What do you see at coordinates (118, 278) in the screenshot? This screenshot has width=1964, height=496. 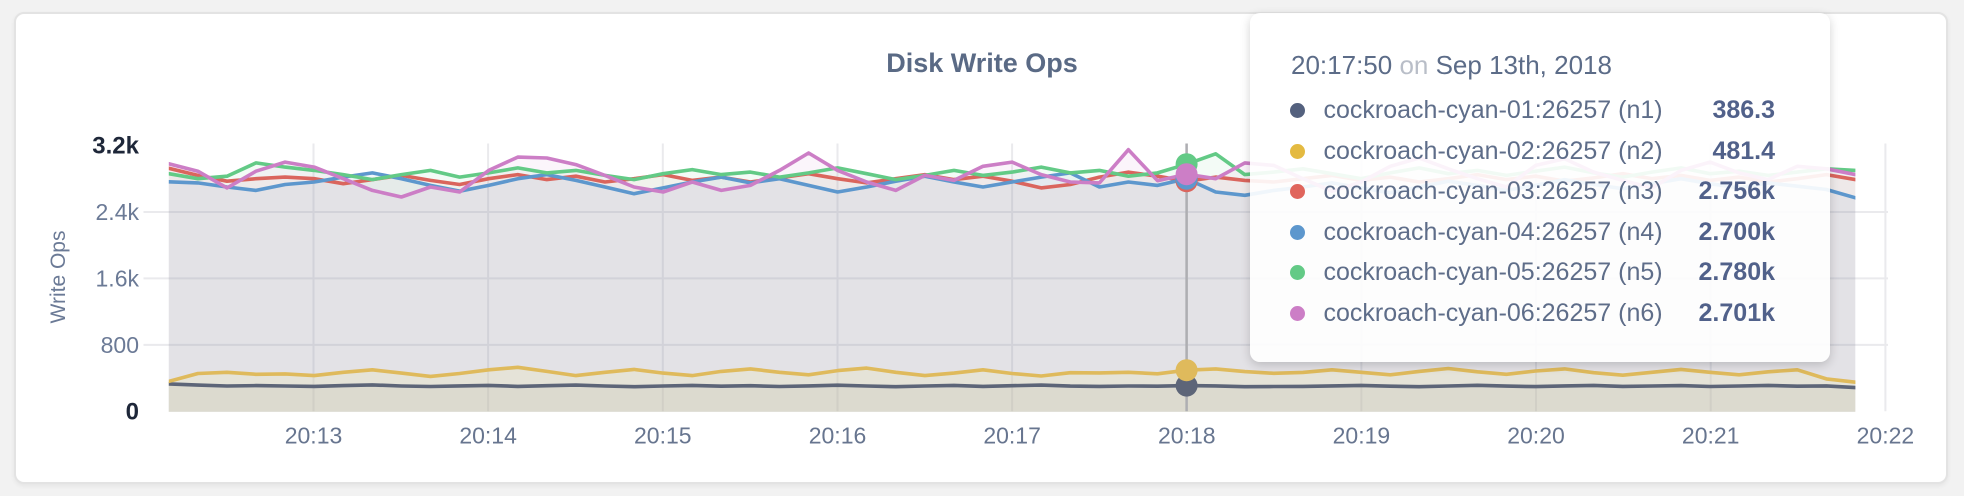 I see `svg-text: 1.6k` at bounding box center [118, 278].